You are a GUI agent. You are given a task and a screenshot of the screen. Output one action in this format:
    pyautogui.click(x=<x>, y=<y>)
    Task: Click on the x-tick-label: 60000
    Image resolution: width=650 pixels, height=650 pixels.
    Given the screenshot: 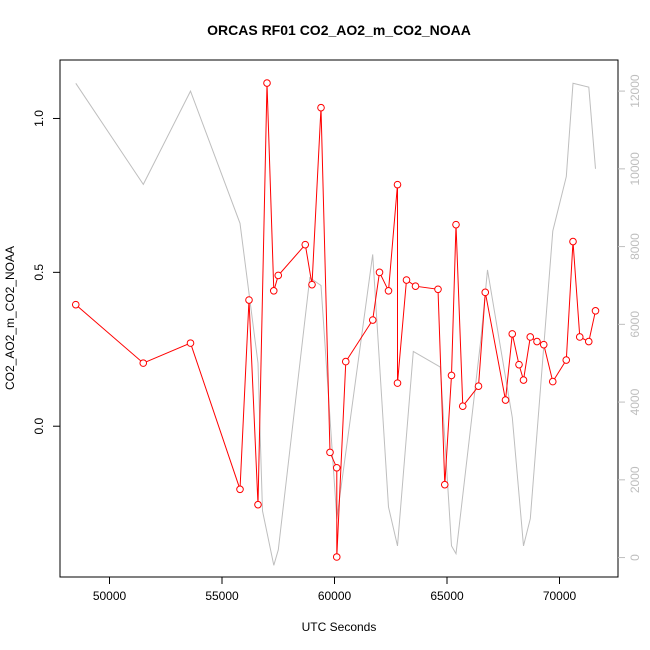 What is the action you would take?
    pyautogui.click(x=335, y=596)
    